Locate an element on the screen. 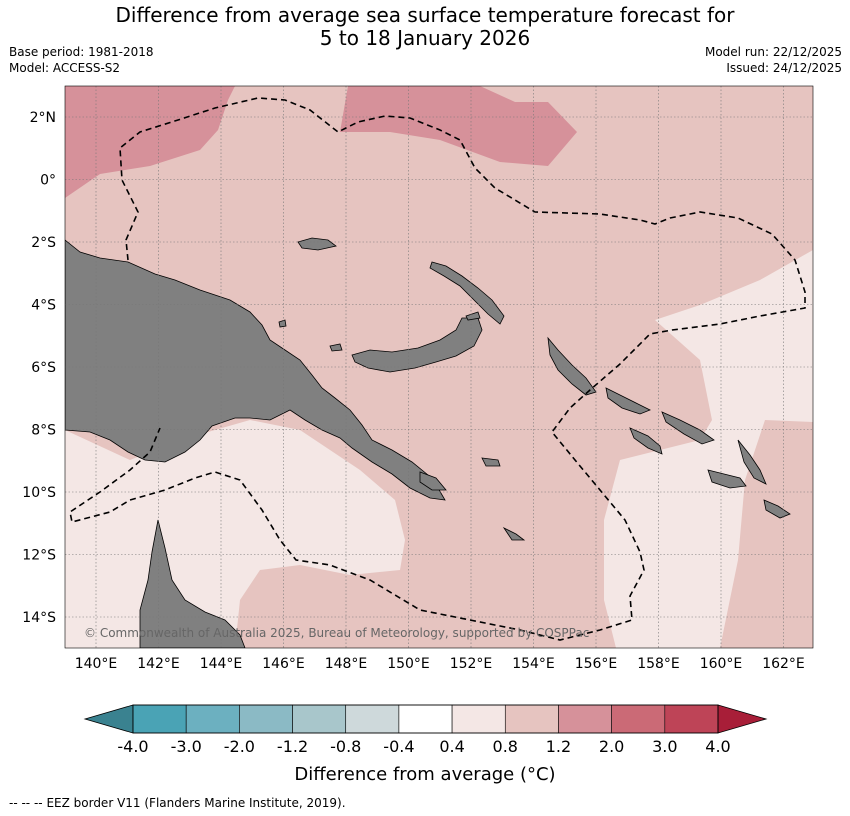 This screenshot has height=816, width=850. colorbar-frame is located at coordinates (425, 719).